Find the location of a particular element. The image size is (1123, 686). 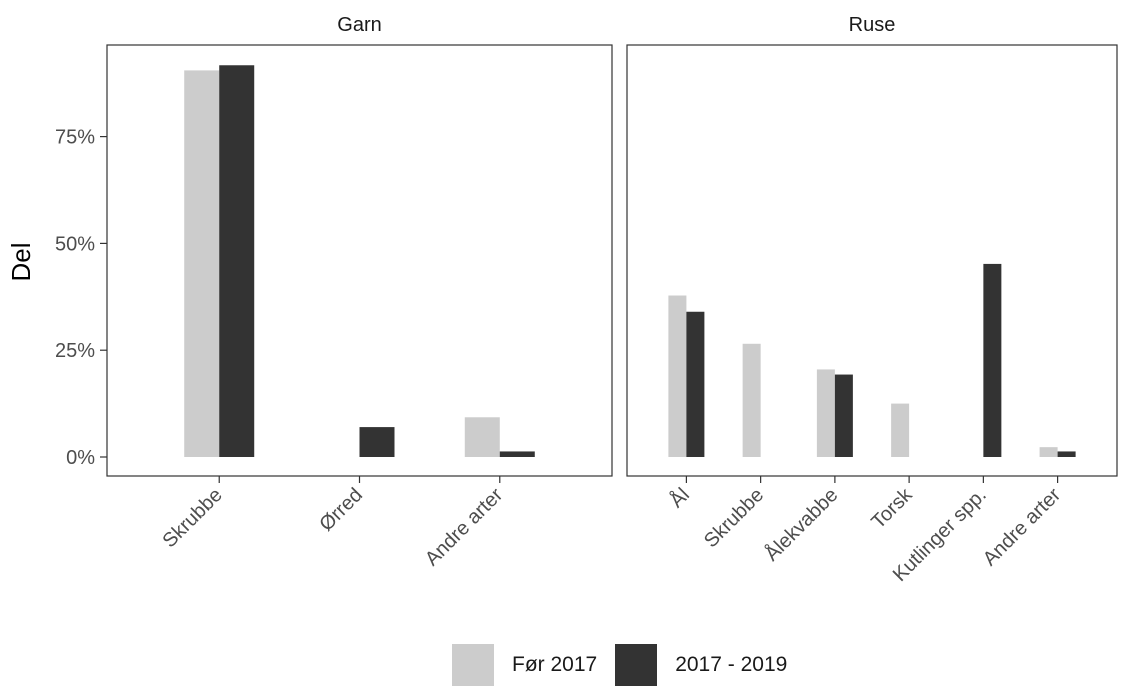

y-axis-label: Del is located at coordinates (21, 261).